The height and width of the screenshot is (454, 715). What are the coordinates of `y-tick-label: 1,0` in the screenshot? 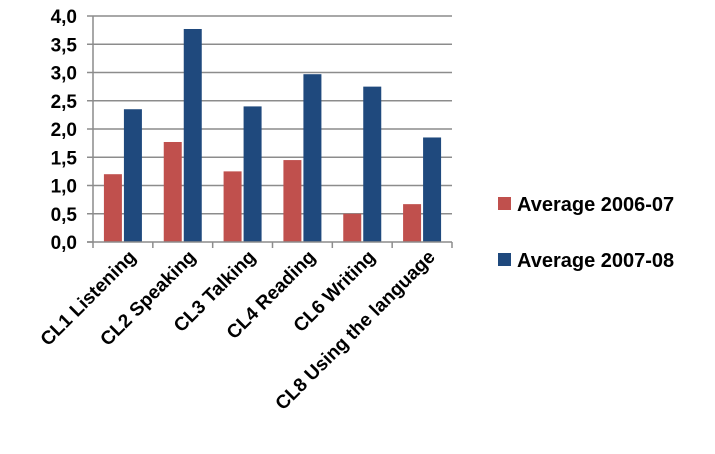 It's located at (64, 187).